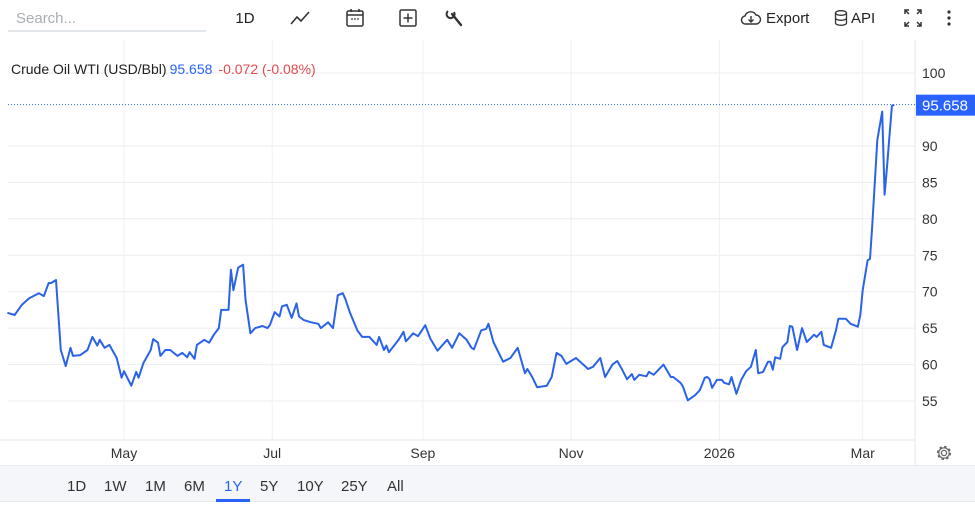 The image size is (975, 506). What do you see at coordinates (233, 490) in the screenshot?
I see `range-button-1y: 1Y` at bounding box center [233, 490].